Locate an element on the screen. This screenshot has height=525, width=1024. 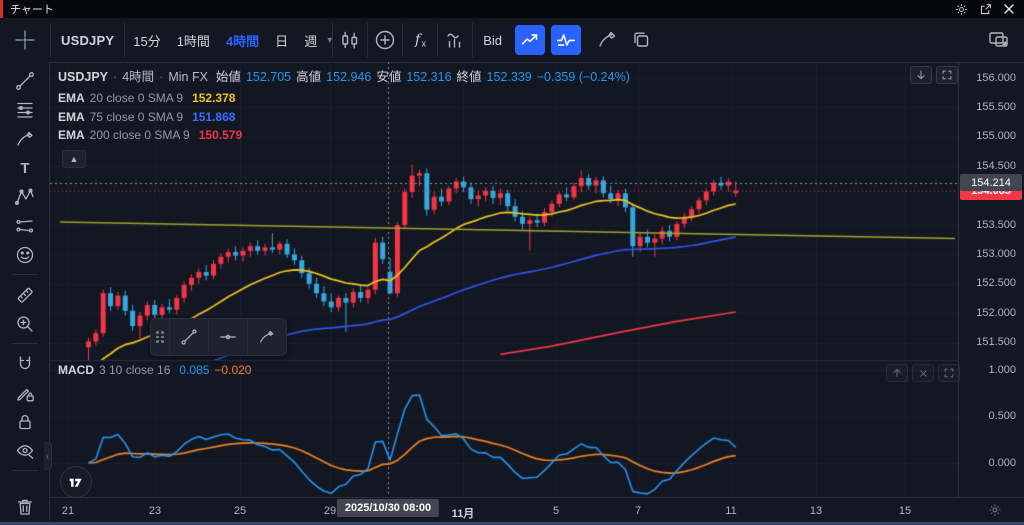
ema200-params: 200 close 0 SMA 9 is located at coordinates (139, 135).